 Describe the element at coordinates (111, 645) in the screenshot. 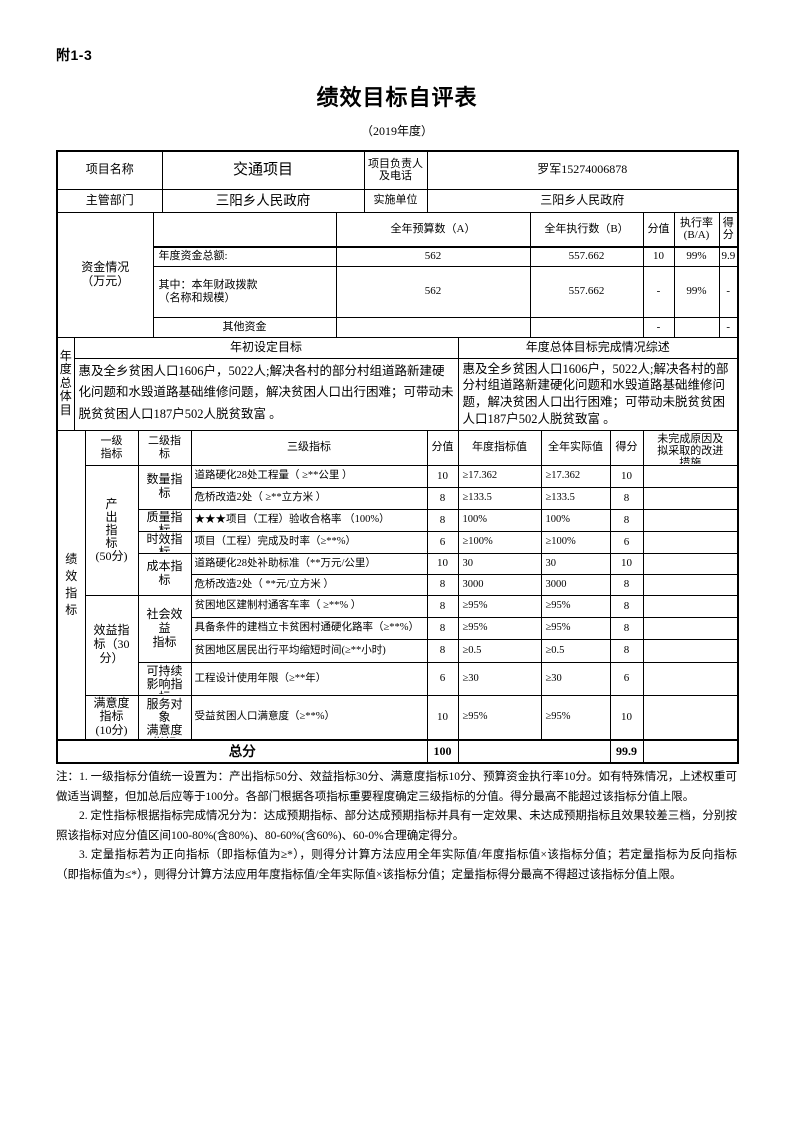

I see `l1-benefit: 效益指 标（30 分）` at that location.